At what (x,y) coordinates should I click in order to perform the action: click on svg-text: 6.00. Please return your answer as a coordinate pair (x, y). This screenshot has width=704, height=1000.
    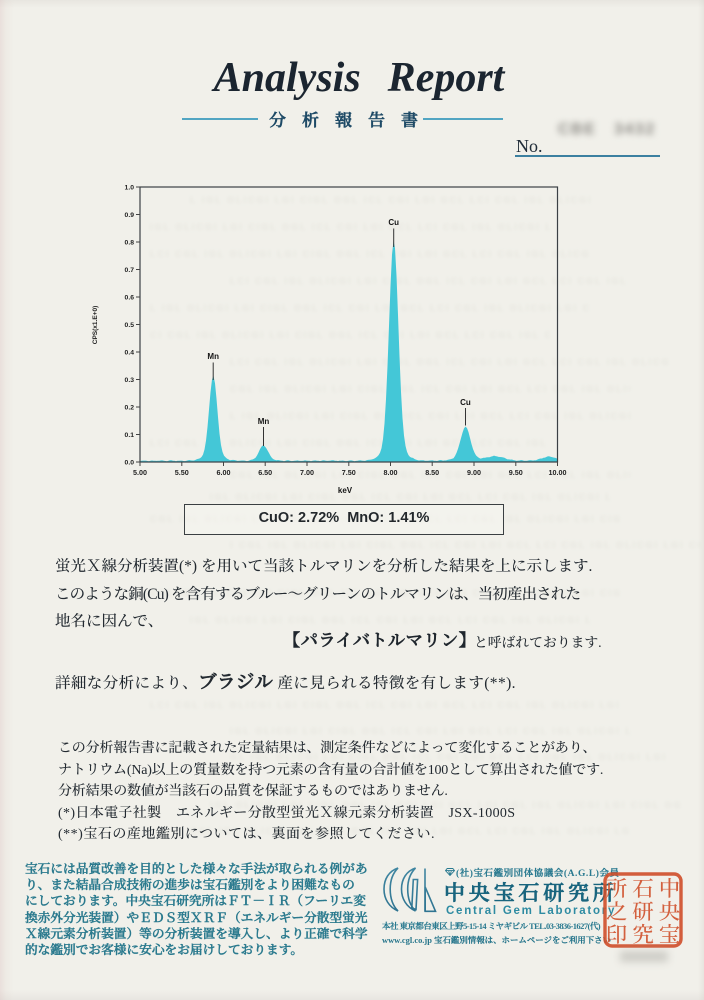
    Looking at the image, I should click on (224, 472).